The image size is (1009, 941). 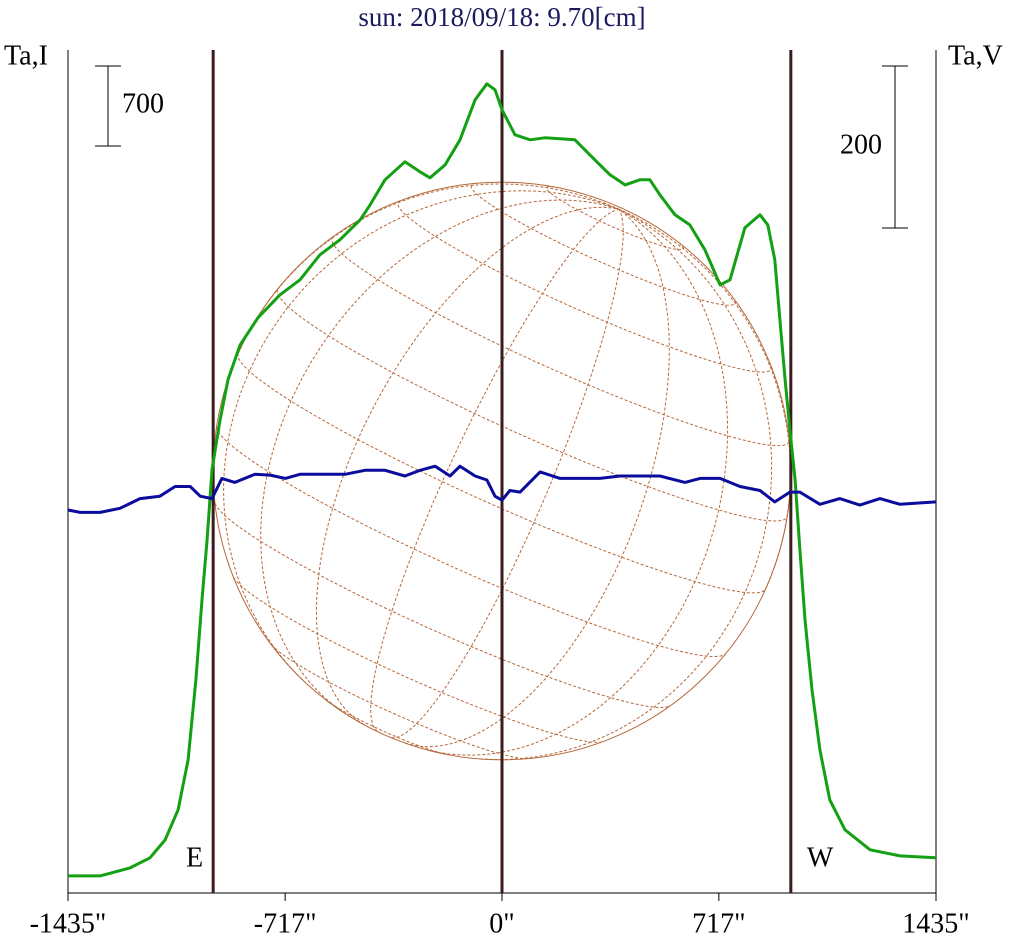 I want to click on x-tick-label: 0", so click(x=501, y=923).